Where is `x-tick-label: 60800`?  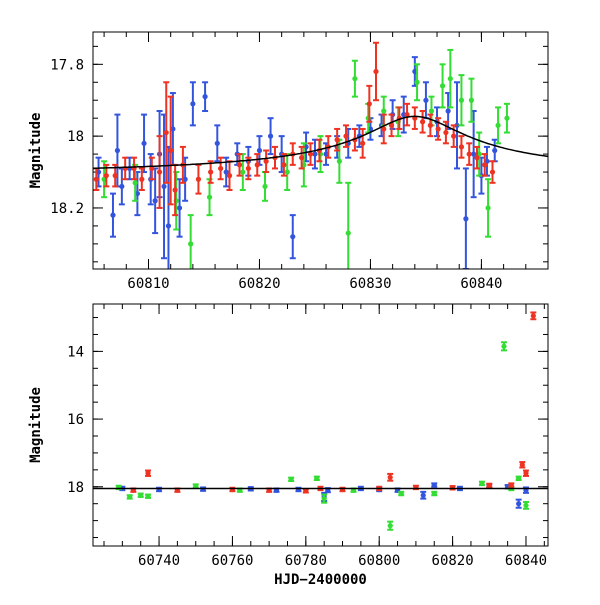
x-tick-label: 60800 is located at coordinates (379, 561).